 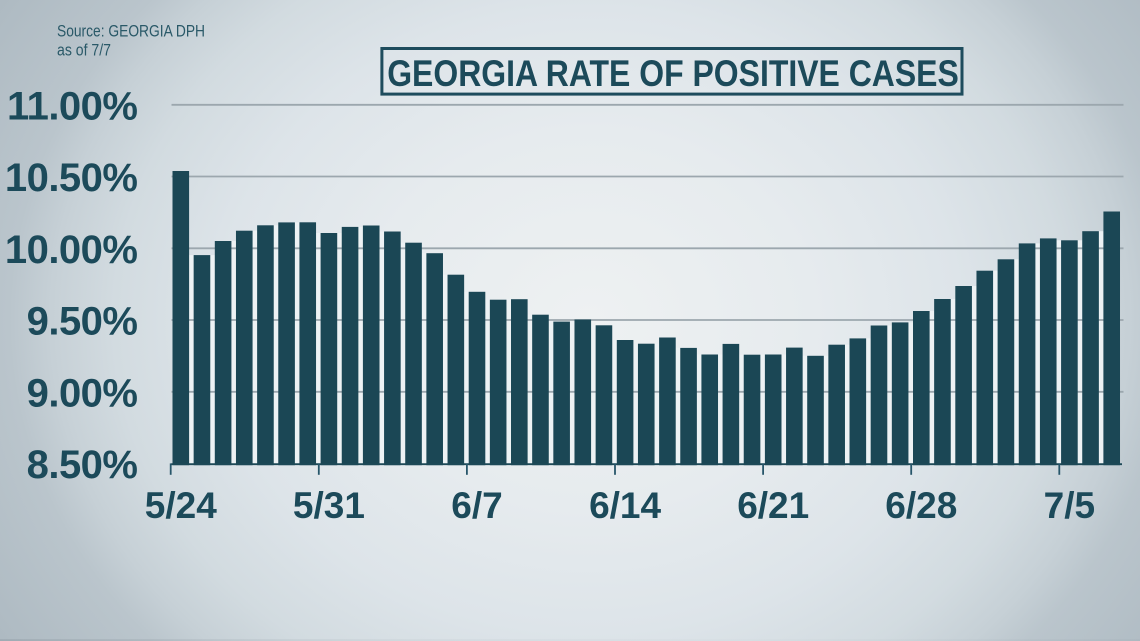 I want to click on svg-text: 6/14, so click(x=625, y=505).